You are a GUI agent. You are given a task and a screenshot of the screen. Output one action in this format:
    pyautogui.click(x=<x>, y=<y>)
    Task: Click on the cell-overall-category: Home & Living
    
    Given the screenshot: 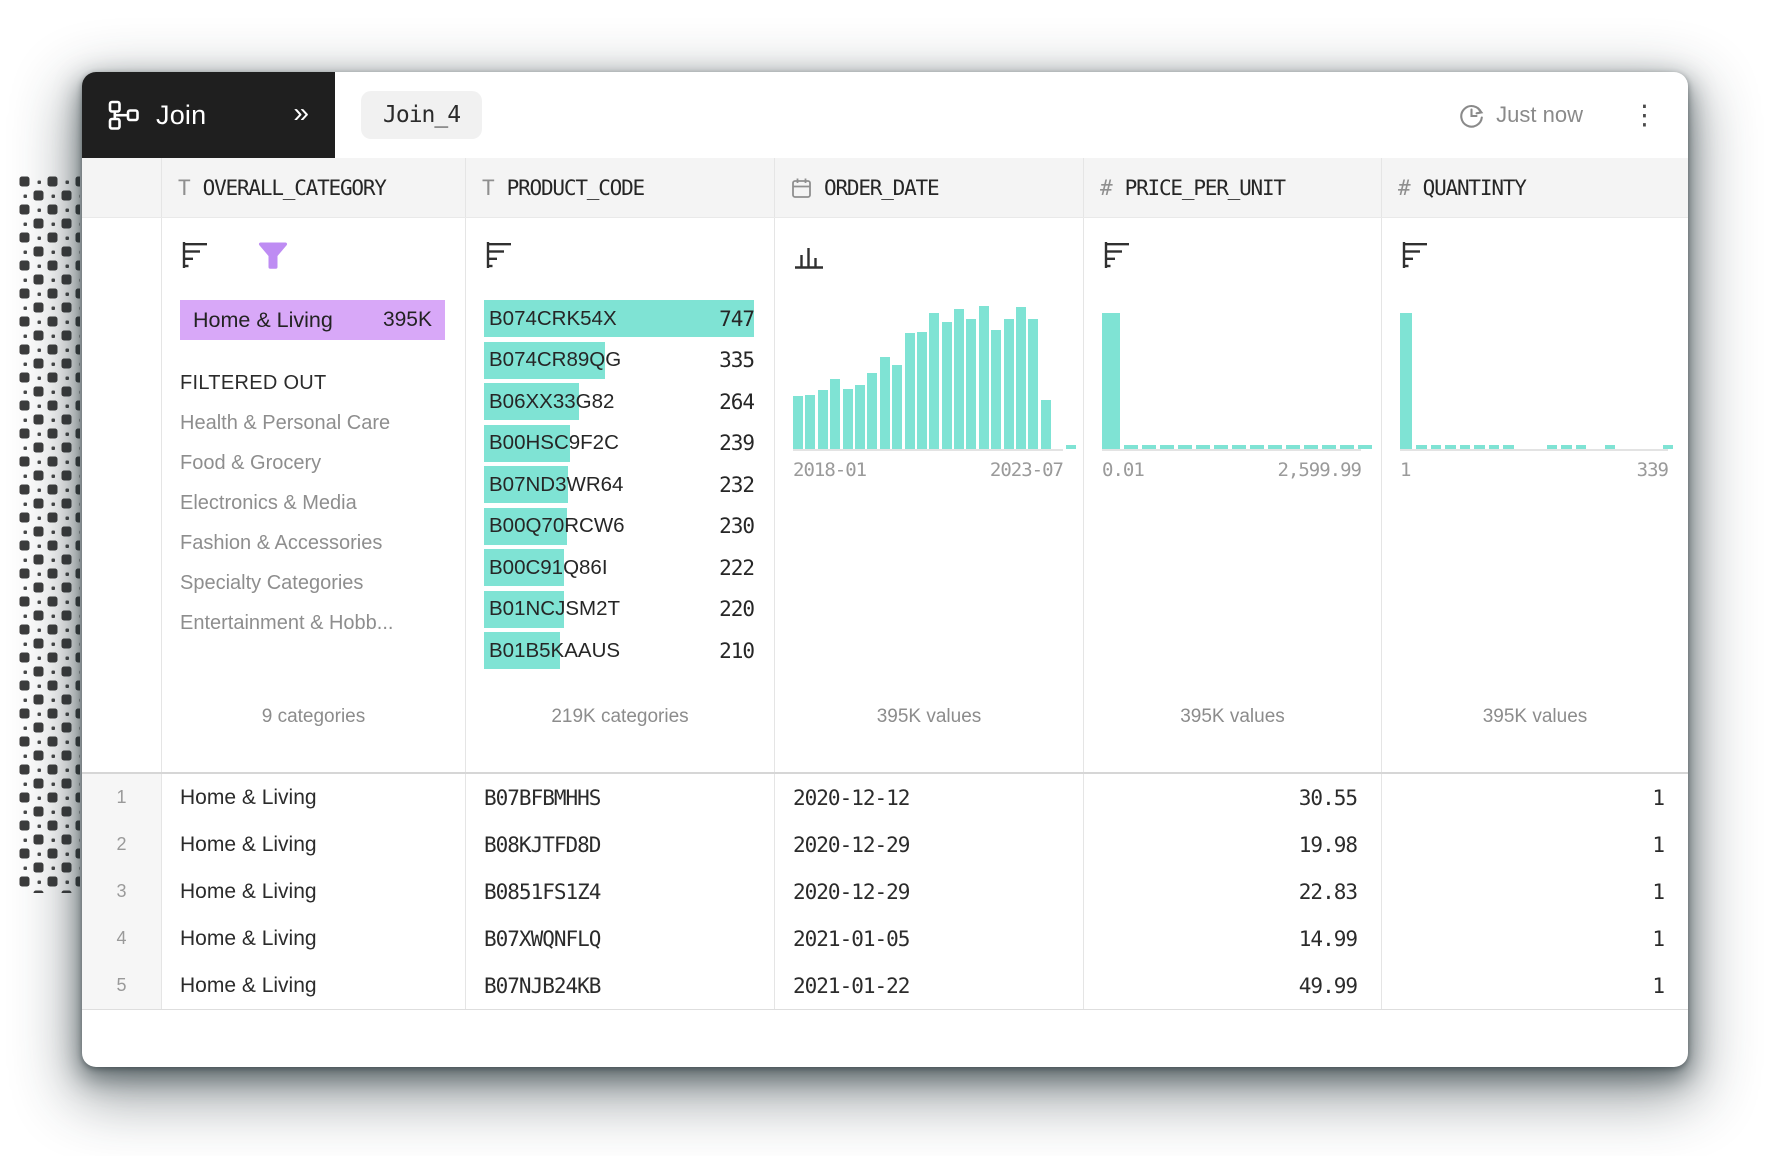 What is the action you would take?
    pyautogui.click(x=313, y=797)
    